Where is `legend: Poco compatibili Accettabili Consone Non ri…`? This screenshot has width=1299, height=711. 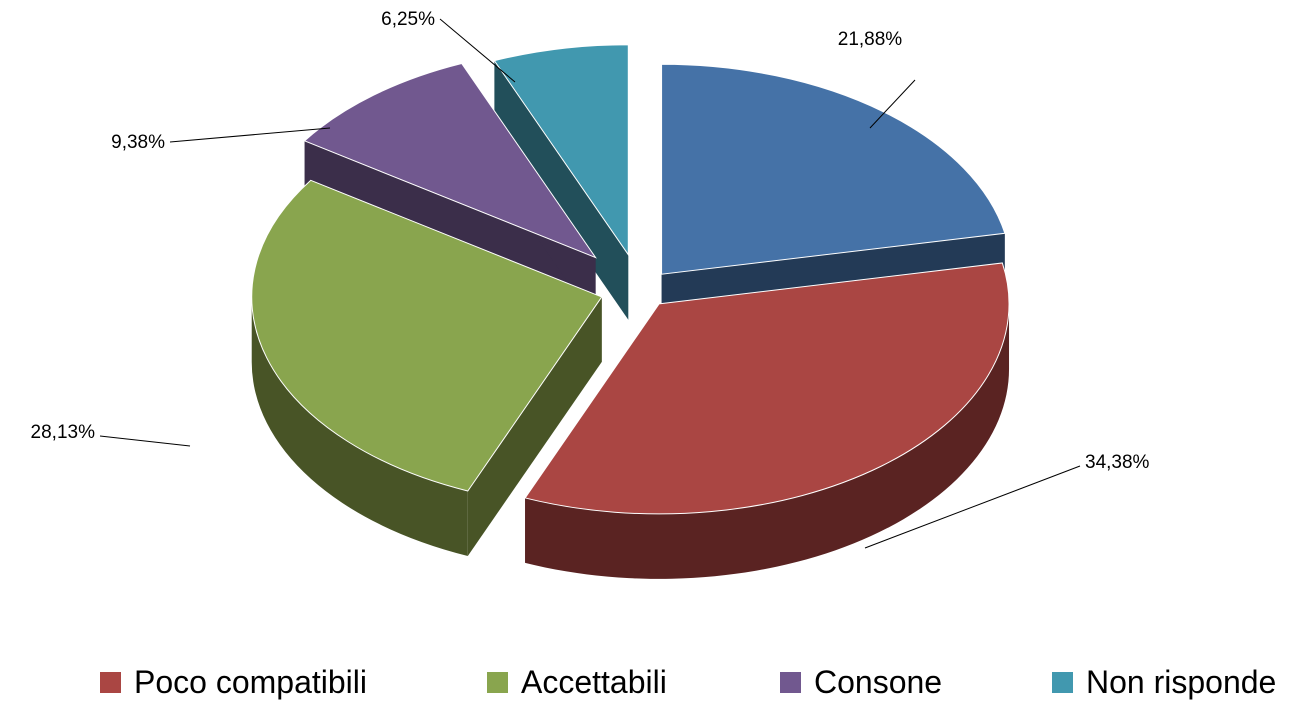 legend: Poco compatibili Accettabili Consone Non ri… is located at coordinates (688, 682).